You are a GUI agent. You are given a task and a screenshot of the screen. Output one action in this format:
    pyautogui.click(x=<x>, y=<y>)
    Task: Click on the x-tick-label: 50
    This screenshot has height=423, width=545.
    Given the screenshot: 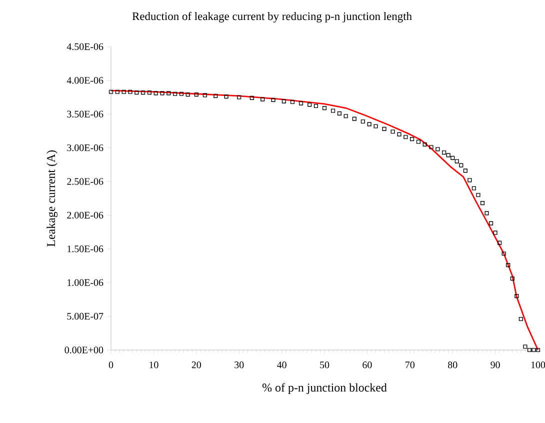 What is the action you would take?
    pyautogui.click(x=325, y=365)
    